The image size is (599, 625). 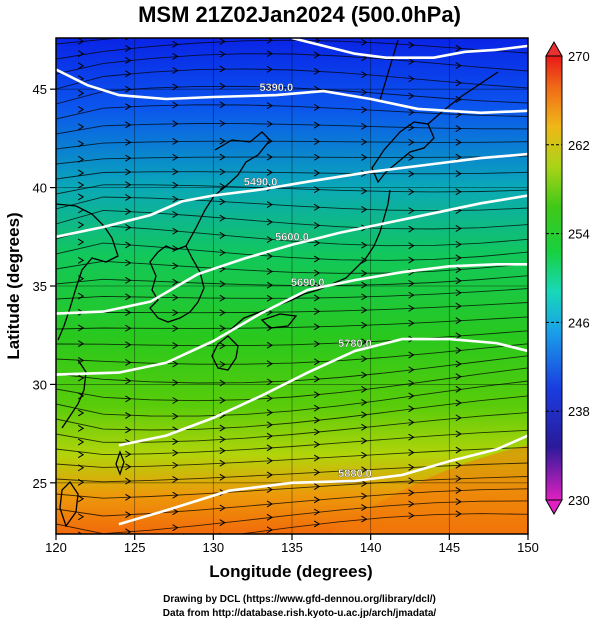 What do you see at coordinates (554, 48) in the screenshot?
I see `colorbar-max-arrow` at bounding box center [554, 48].